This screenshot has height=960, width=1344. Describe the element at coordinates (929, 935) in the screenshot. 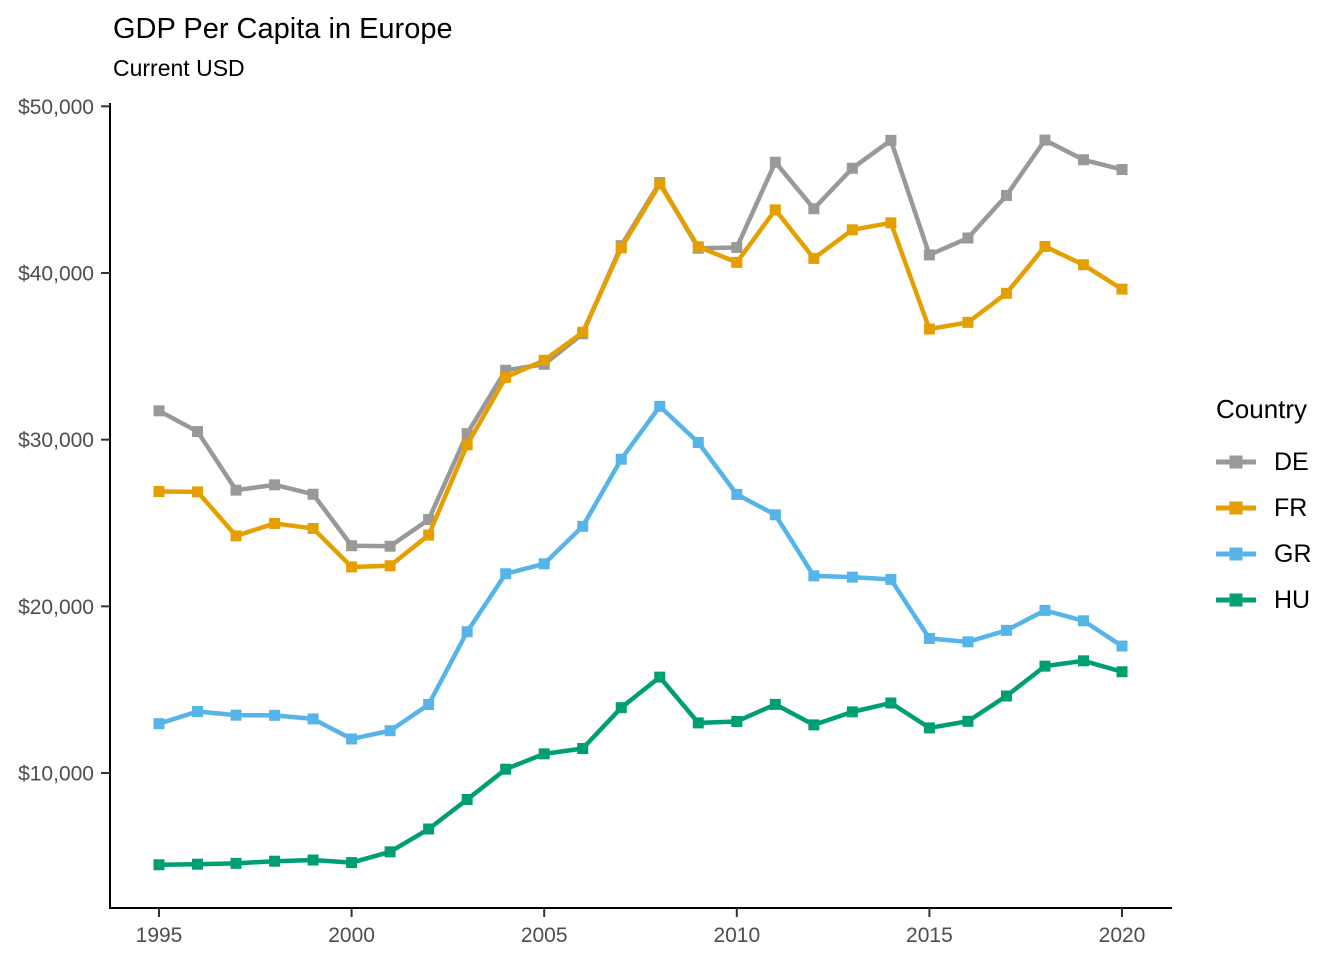

I see `x-tick-label: 2015` at that location.